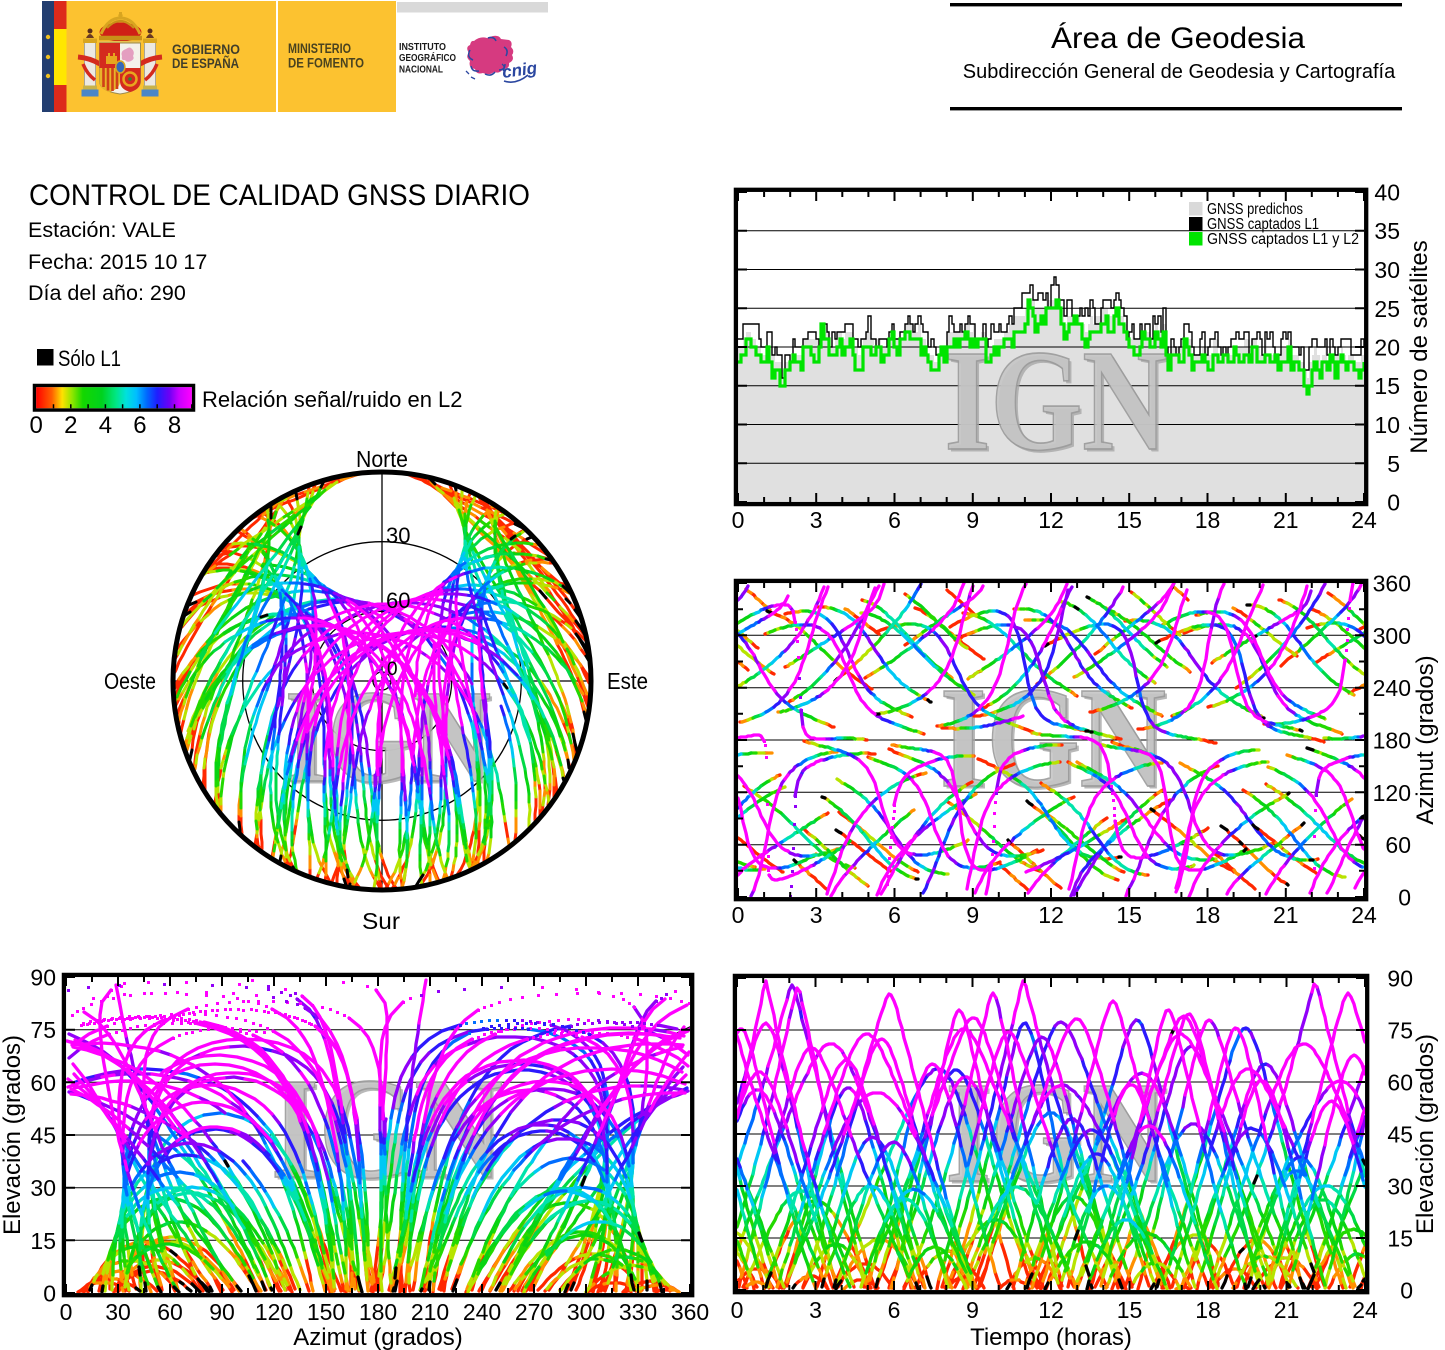 The width and height of the screenshot is (1445, 1350). What do you see at coordinates (326, 1312) in the screenshot?
I see `svg-text: 150` at bounding box center [326, 1312].